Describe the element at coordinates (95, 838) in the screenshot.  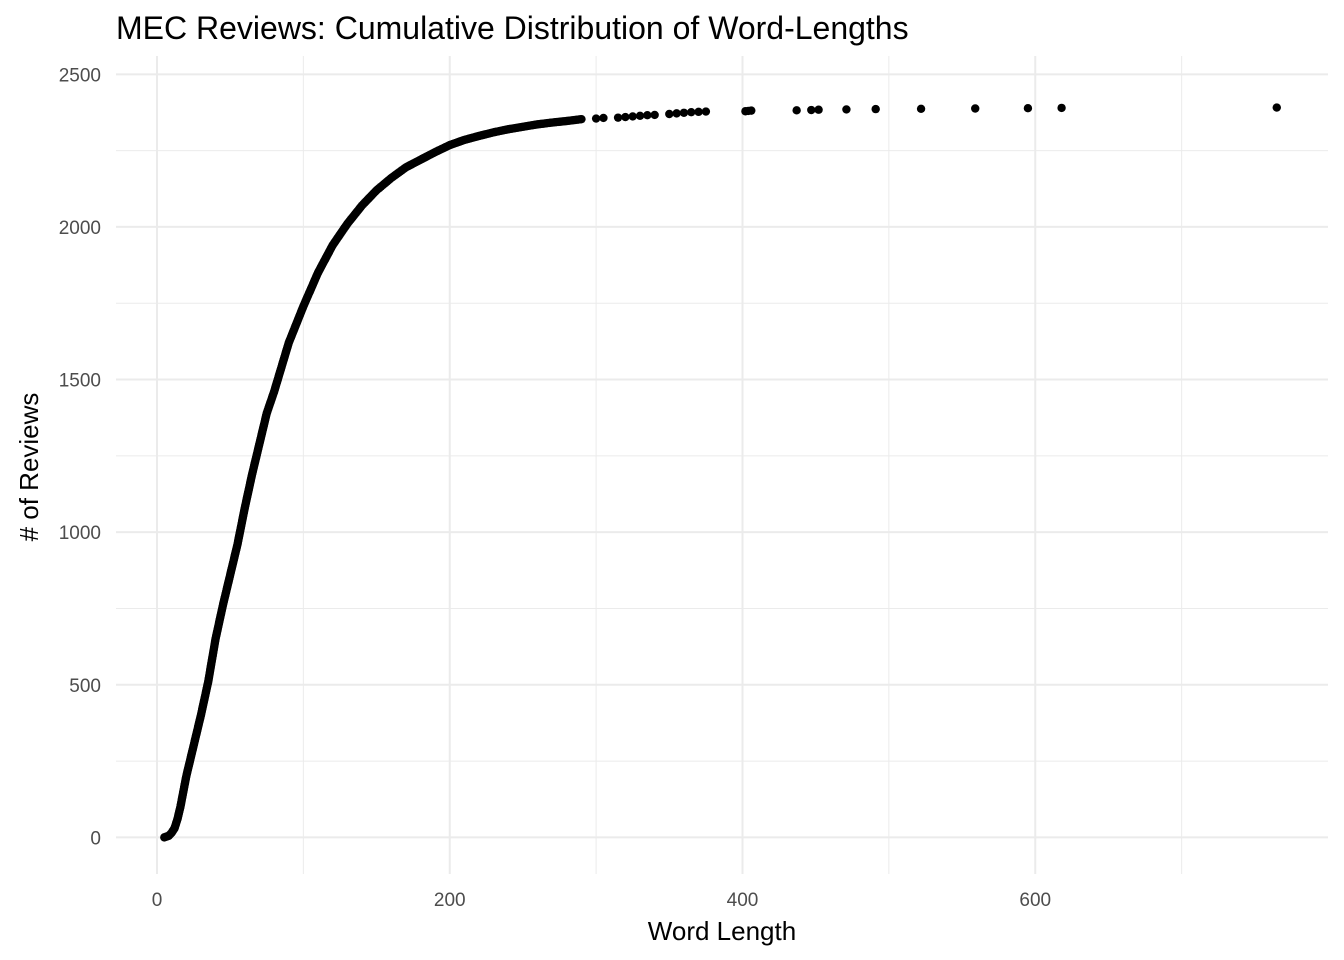
I see `y-tick-label: 0` at that location.